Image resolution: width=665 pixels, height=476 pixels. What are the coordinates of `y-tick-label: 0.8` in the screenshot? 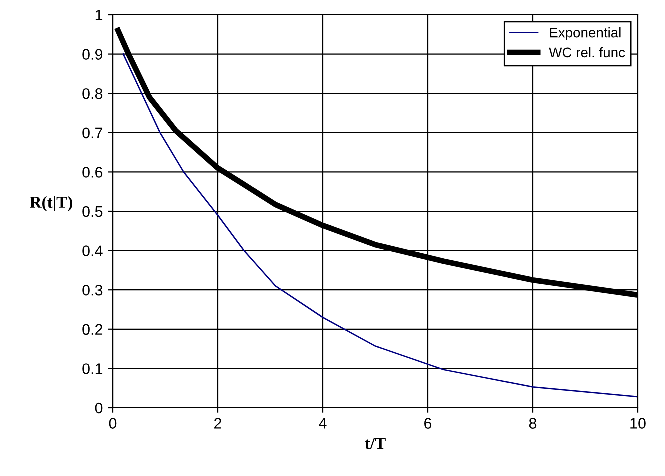 It's located at (92, 94).